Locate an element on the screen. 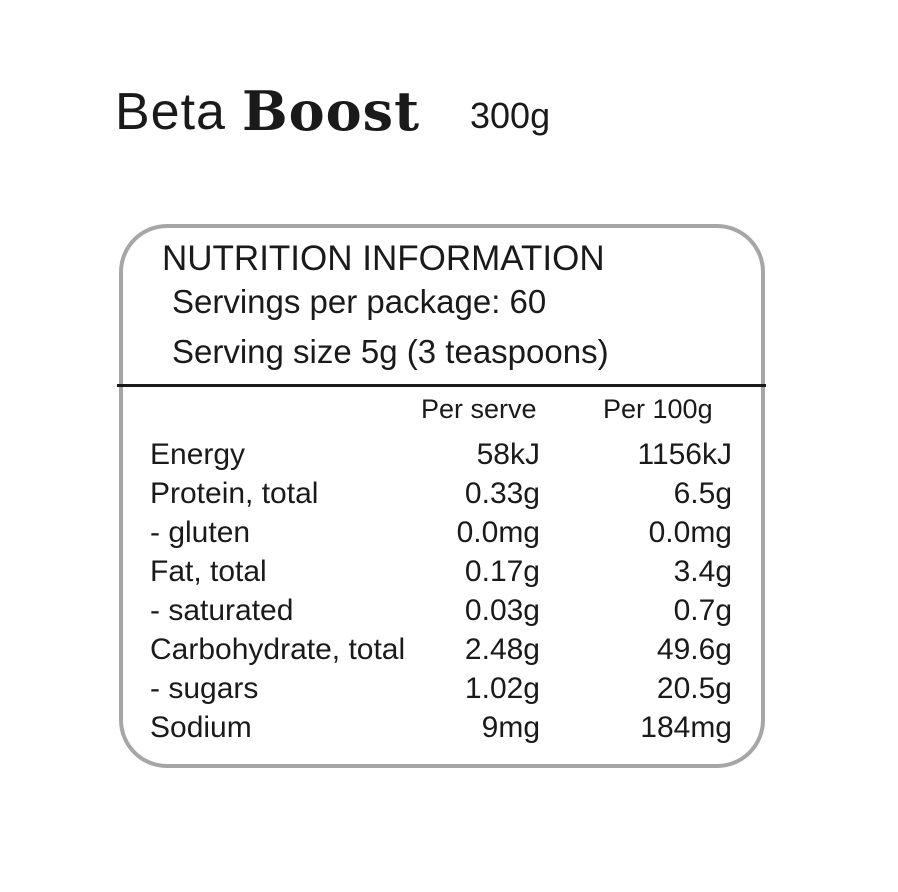  nutrient-row-carbohydrate: Carbohydrate, total 2.48g 49.6g is located at coordinates (449, 650).